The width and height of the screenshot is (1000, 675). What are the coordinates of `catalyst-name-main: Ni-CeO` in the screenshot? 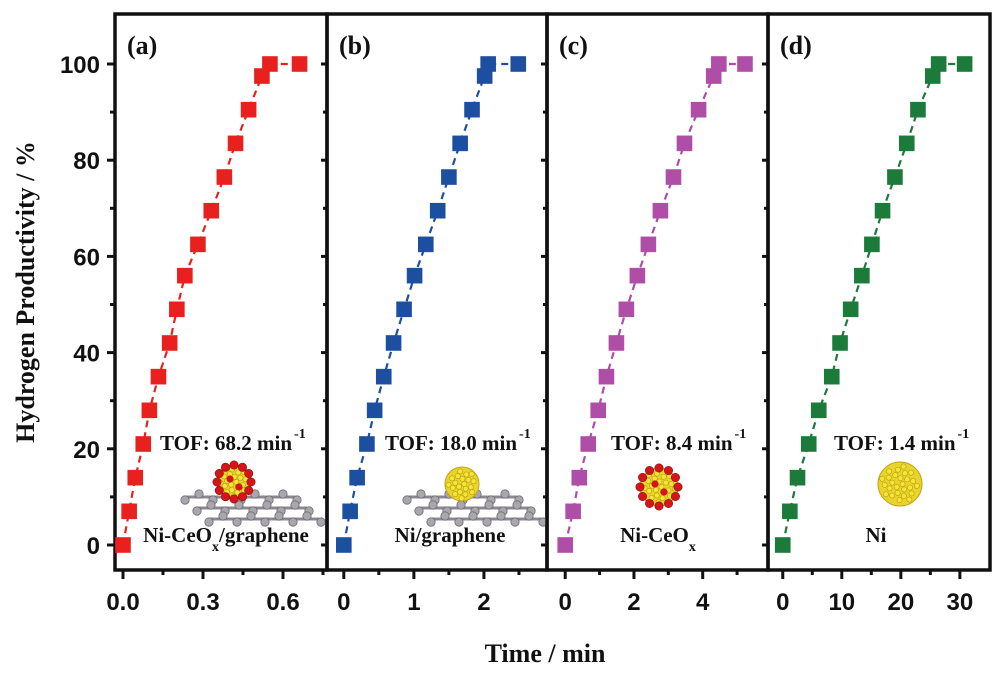 It's located at (654, 535).